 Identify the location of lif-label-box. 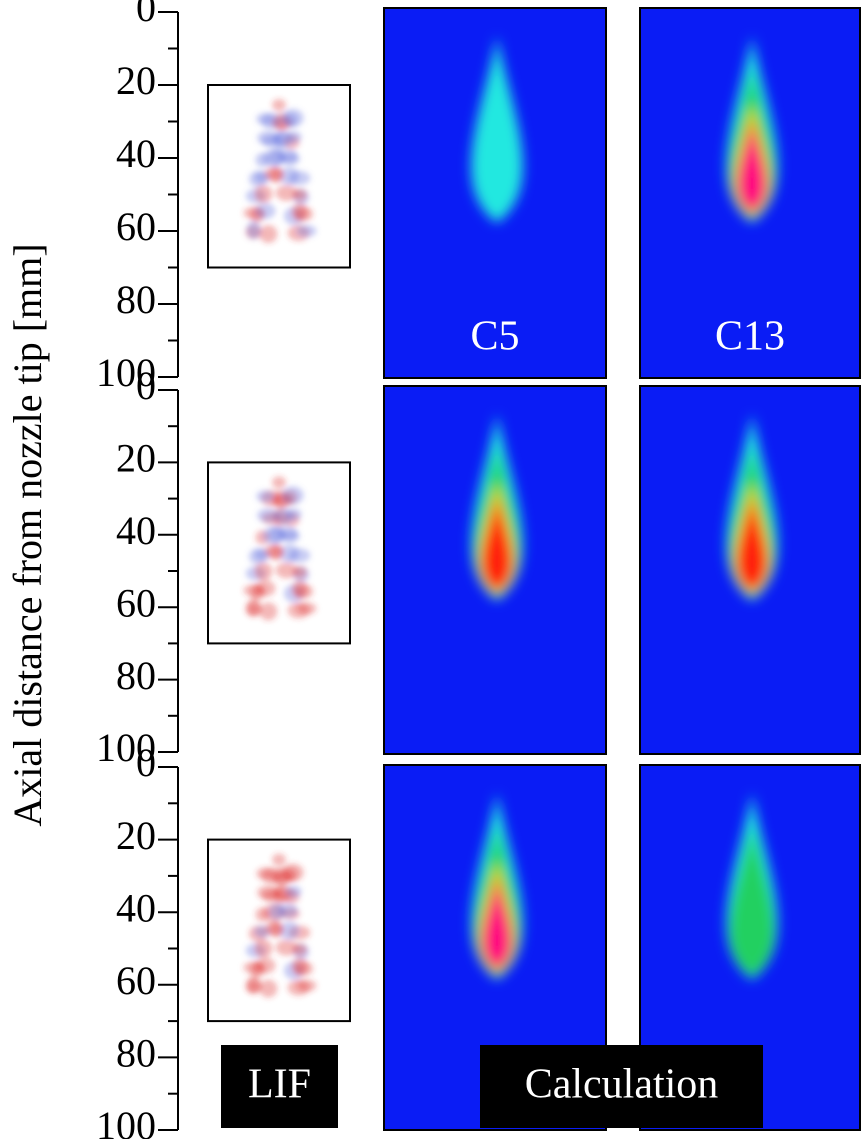
(279, 1086).